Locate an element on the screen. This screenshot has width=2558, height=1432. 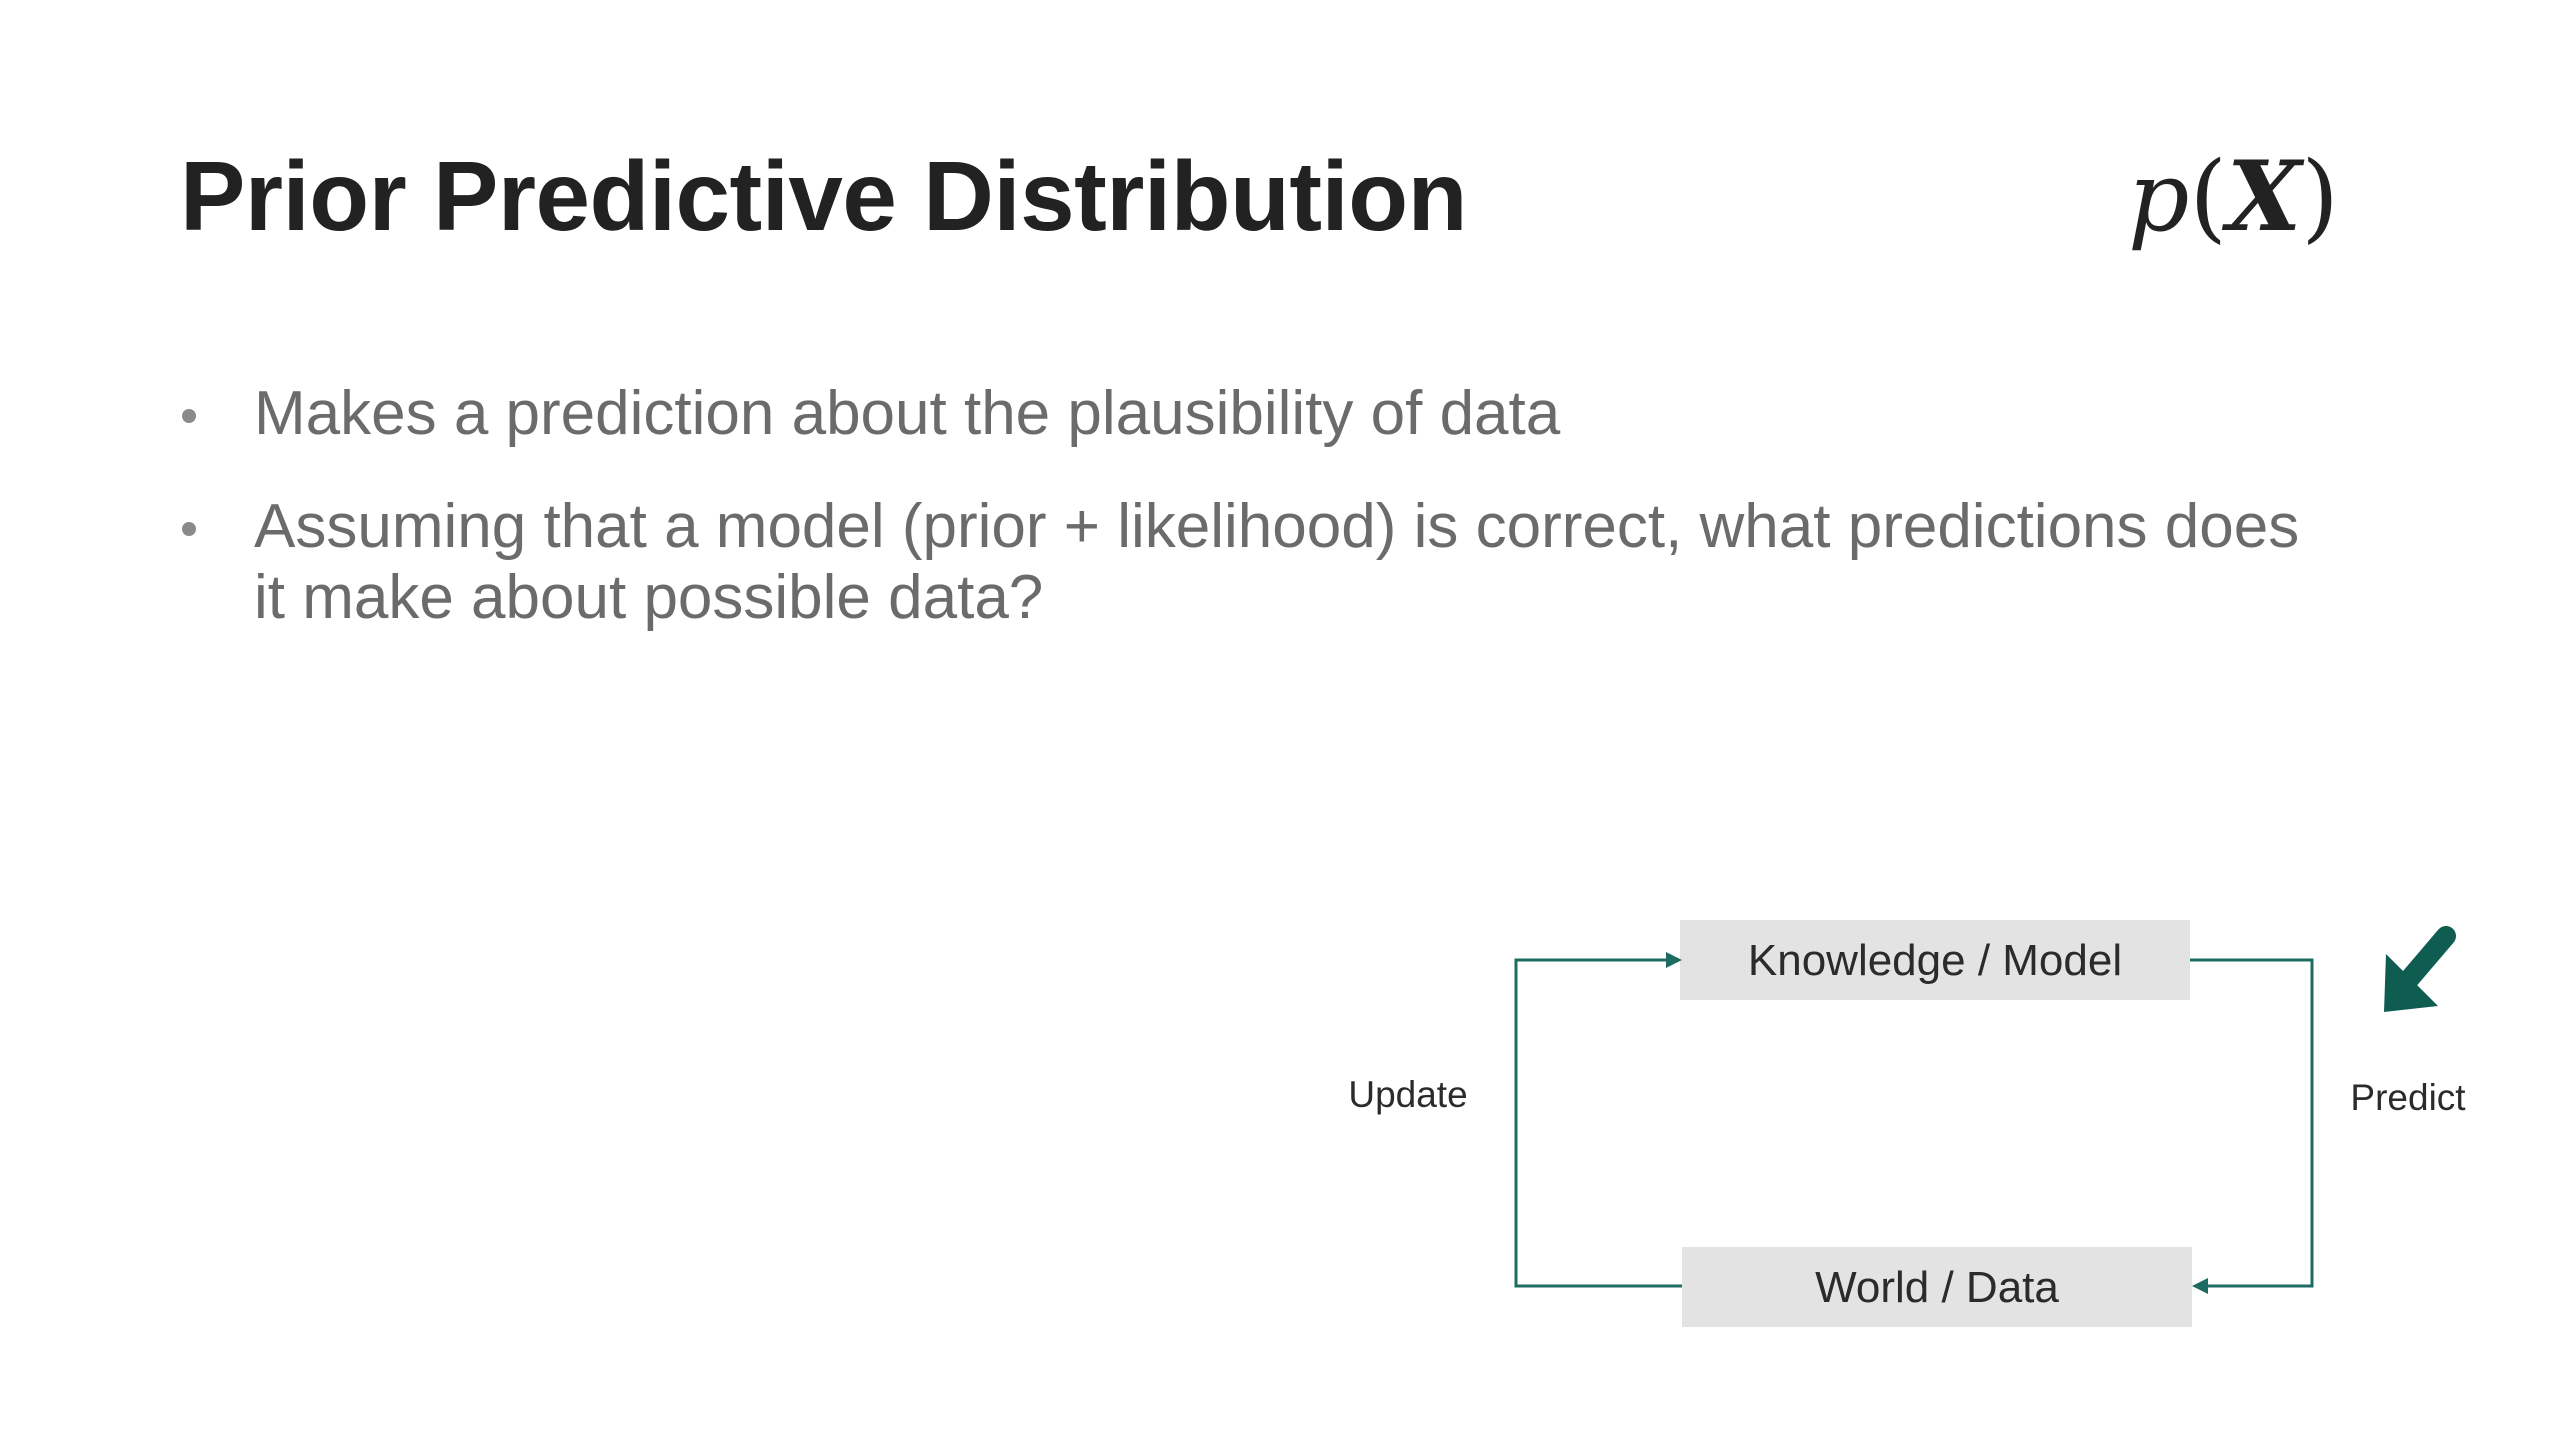
update-arrow-line is located at coordinates (1598, 1123).